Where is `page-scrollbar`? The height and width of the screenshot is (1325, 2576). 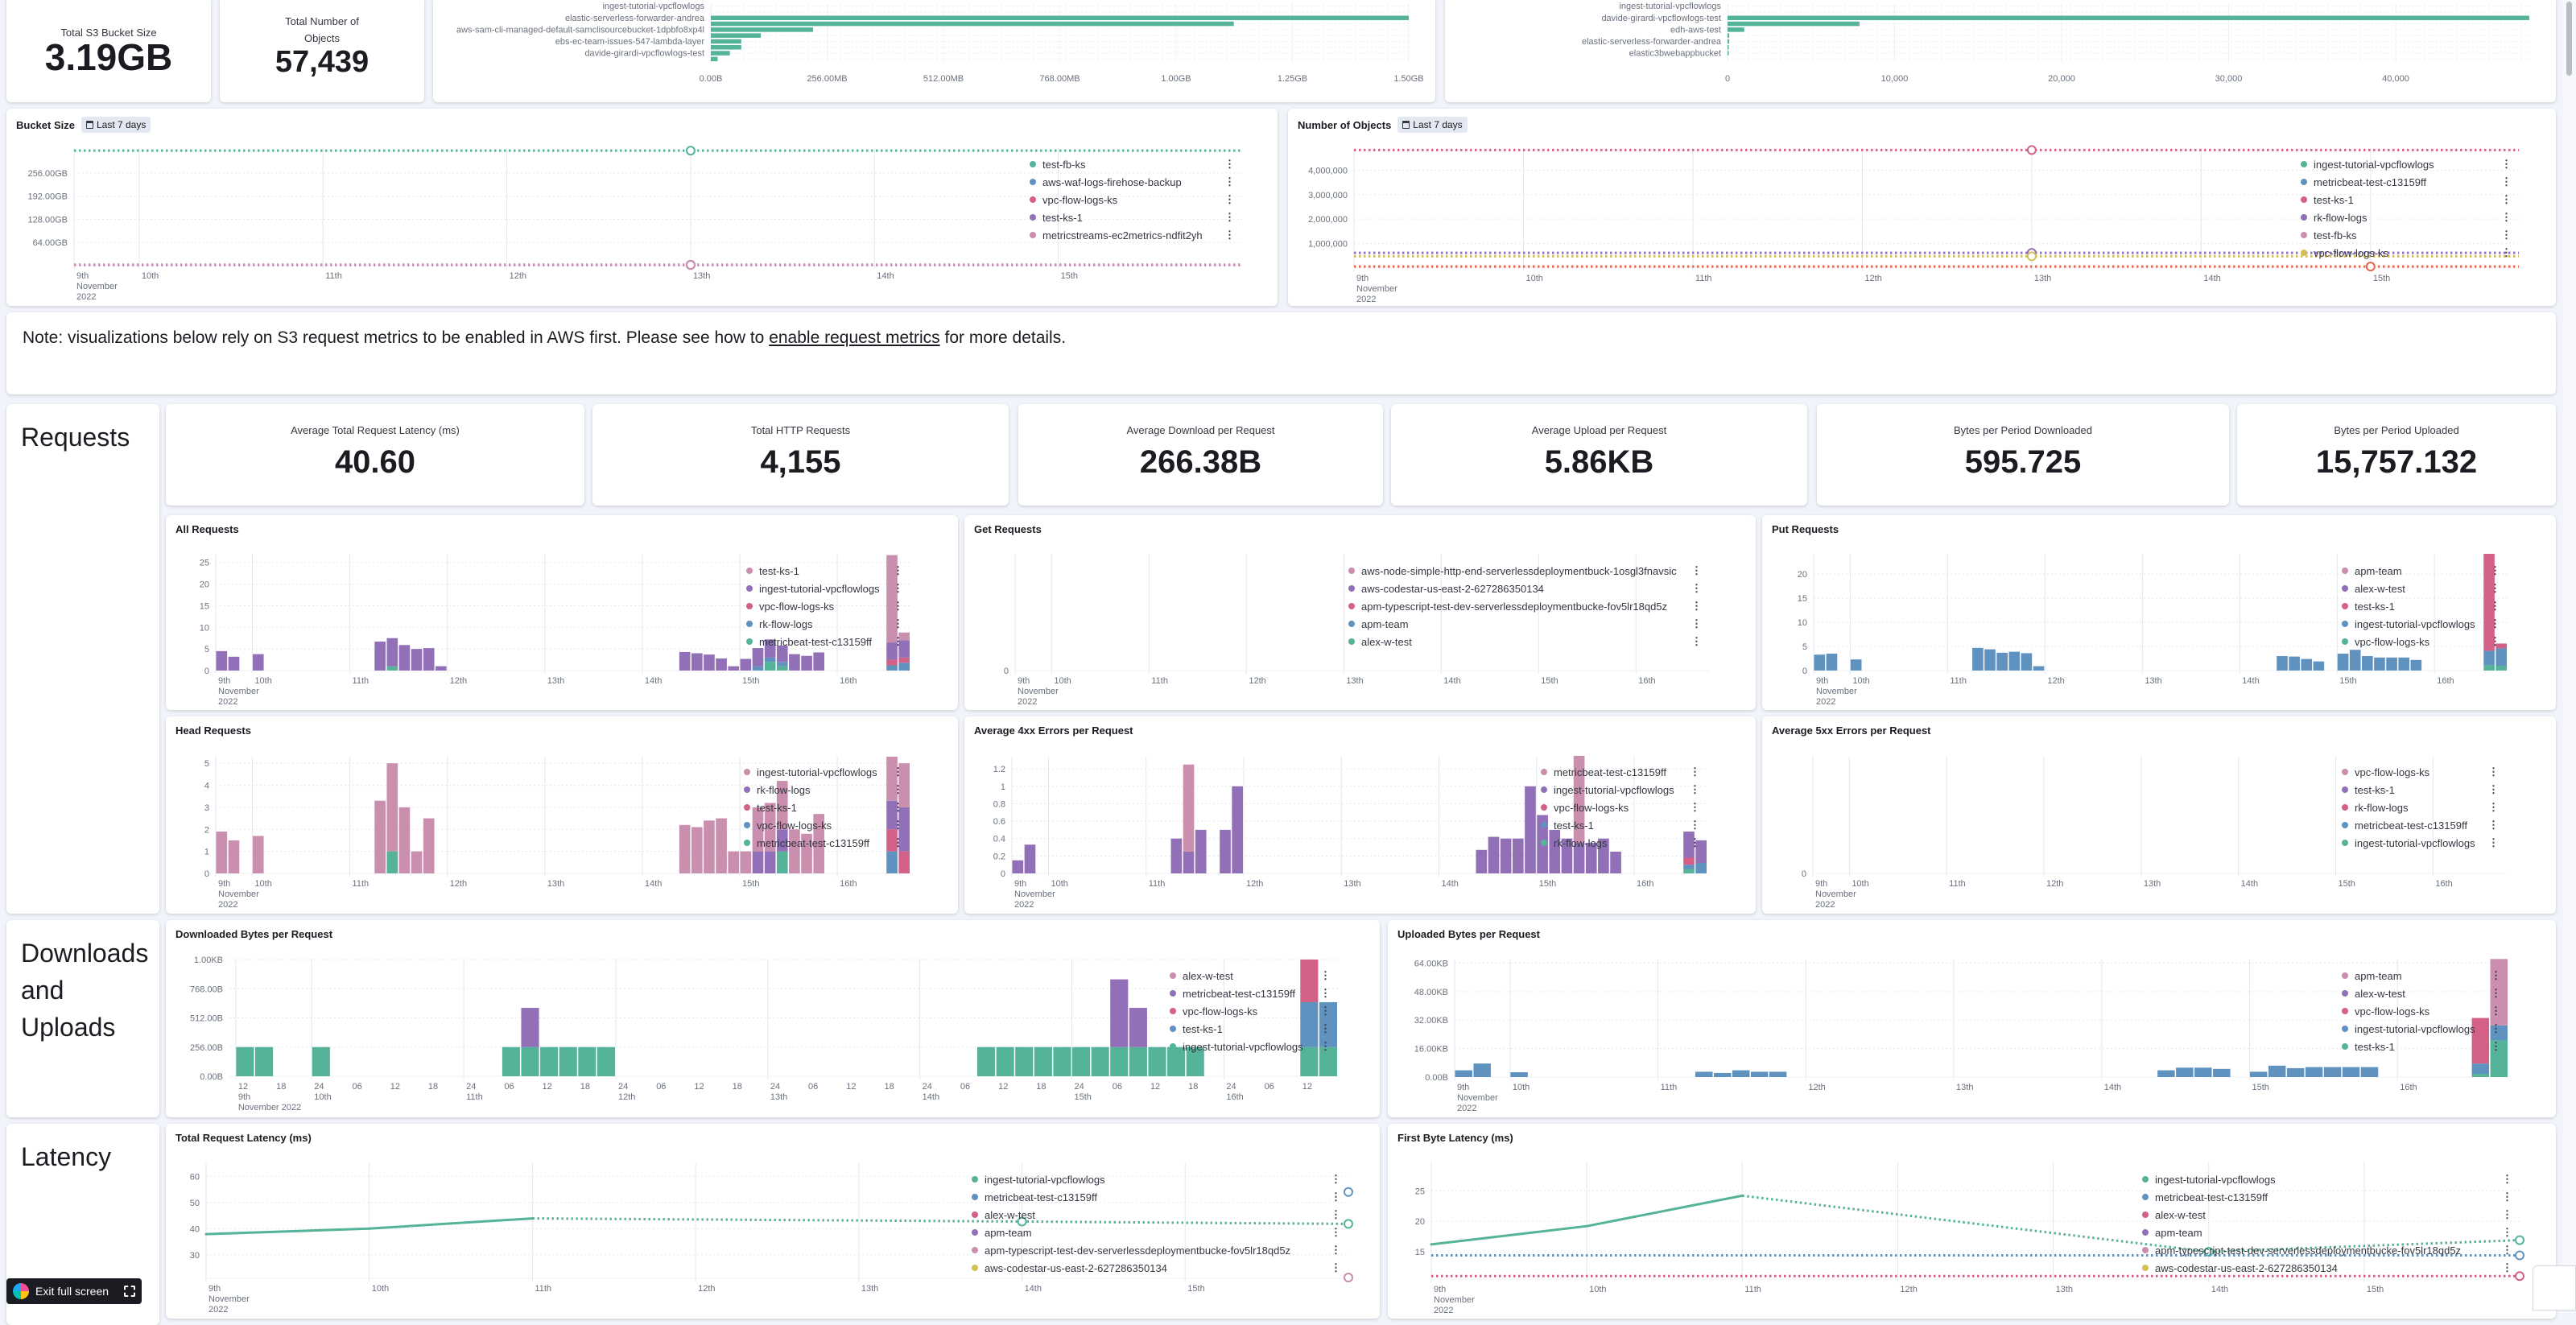 page-scrollbar is located at coordinates (2569, 655).